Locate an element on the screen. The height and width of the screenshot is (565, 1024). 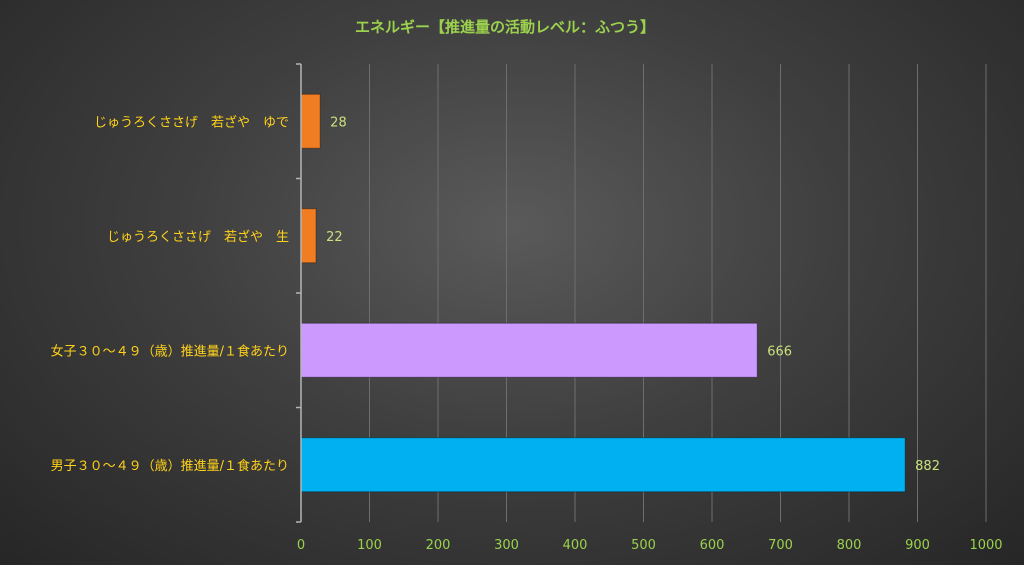
x-tick-label: 600 is located at coordinates (712, 545).